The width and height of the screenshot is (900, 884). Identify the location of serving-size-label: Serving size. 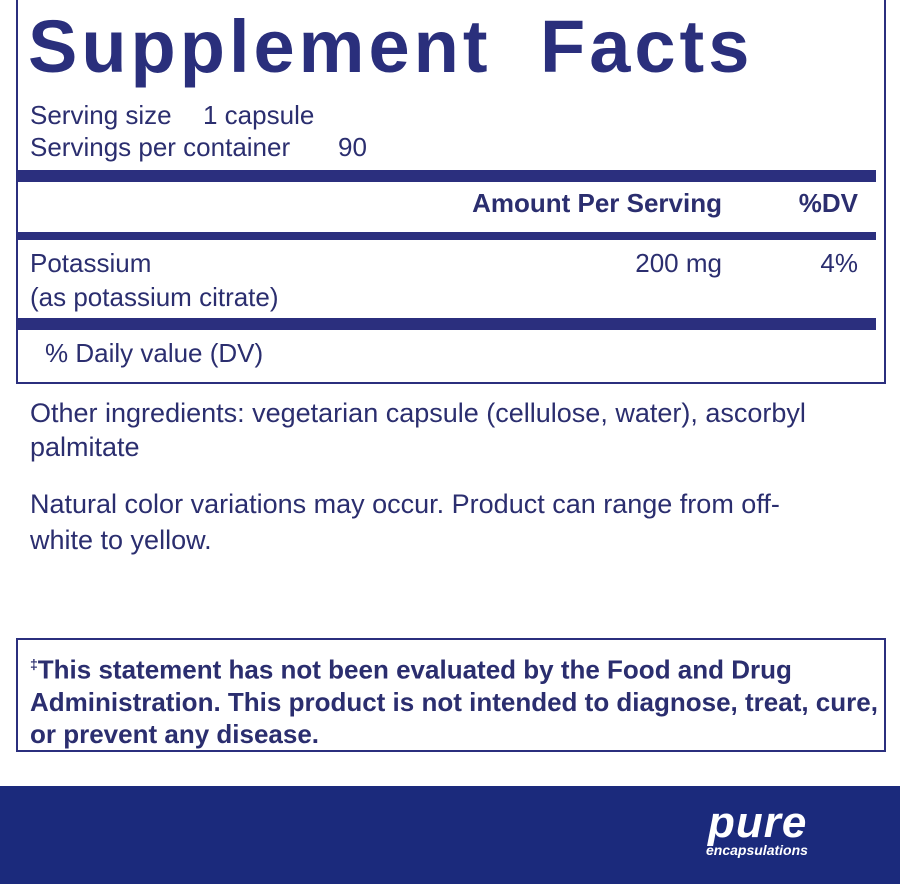
(101, 115).